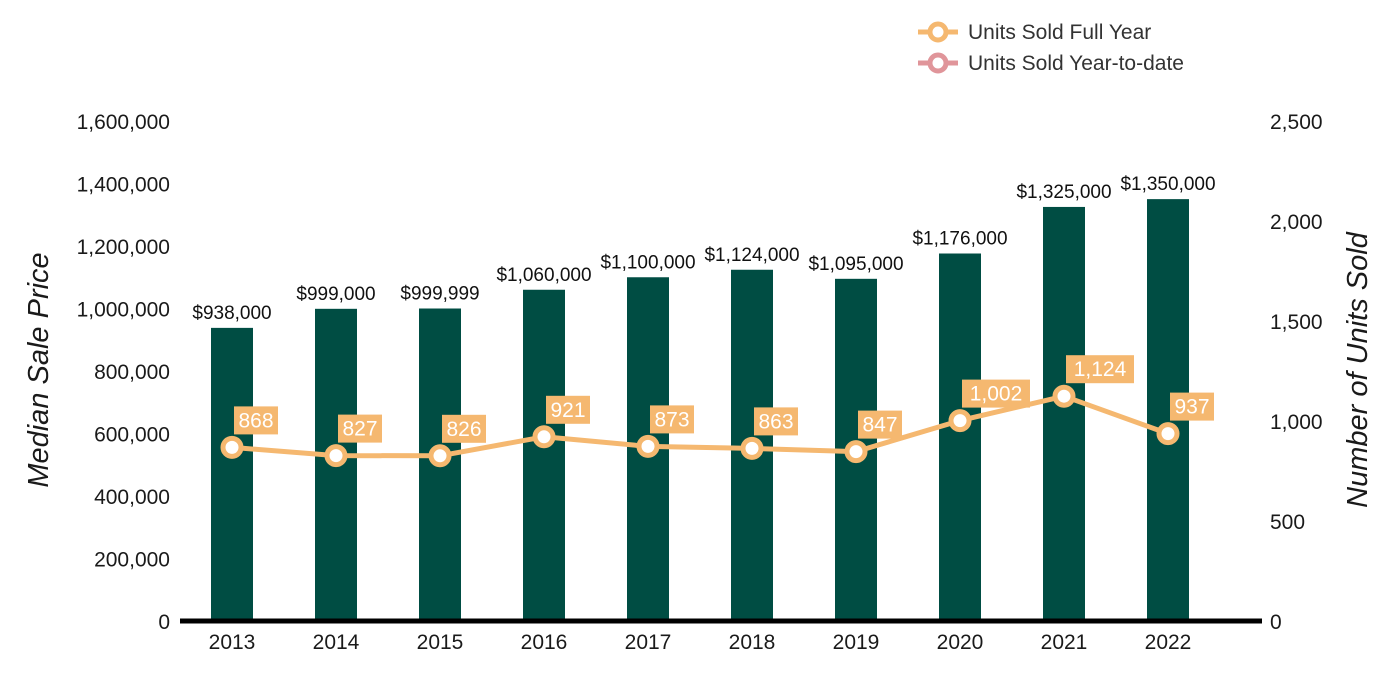 This screenshot has width=1400, height=700. What do you see at coordinates (439, 294) in the screenshot?
I see `bar-value-label: $999,999` at bounding box center [439, 294].